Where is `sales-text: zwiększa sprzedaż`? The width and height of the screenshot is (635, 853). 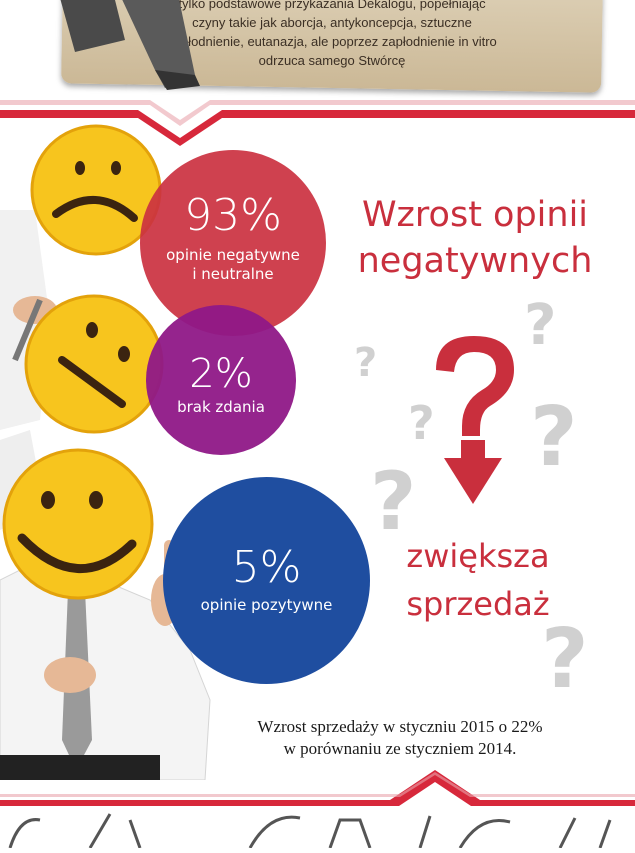 sales-text: zwiększa sprzedaż is located at coordinates (478, 580).